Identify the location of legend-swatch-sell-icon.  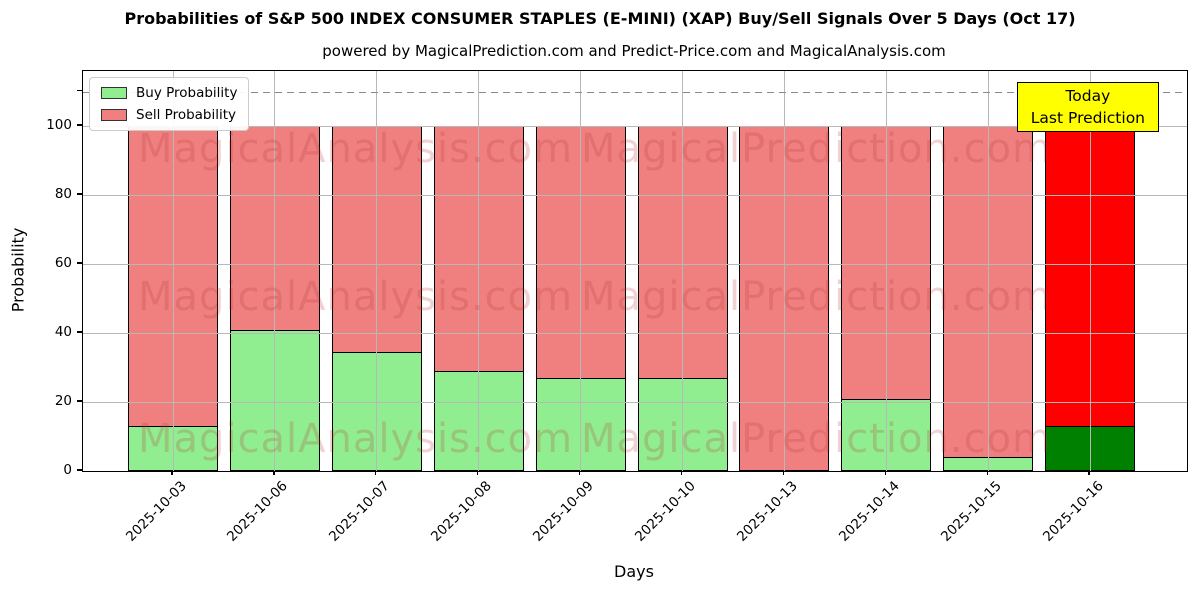
(114, 115).